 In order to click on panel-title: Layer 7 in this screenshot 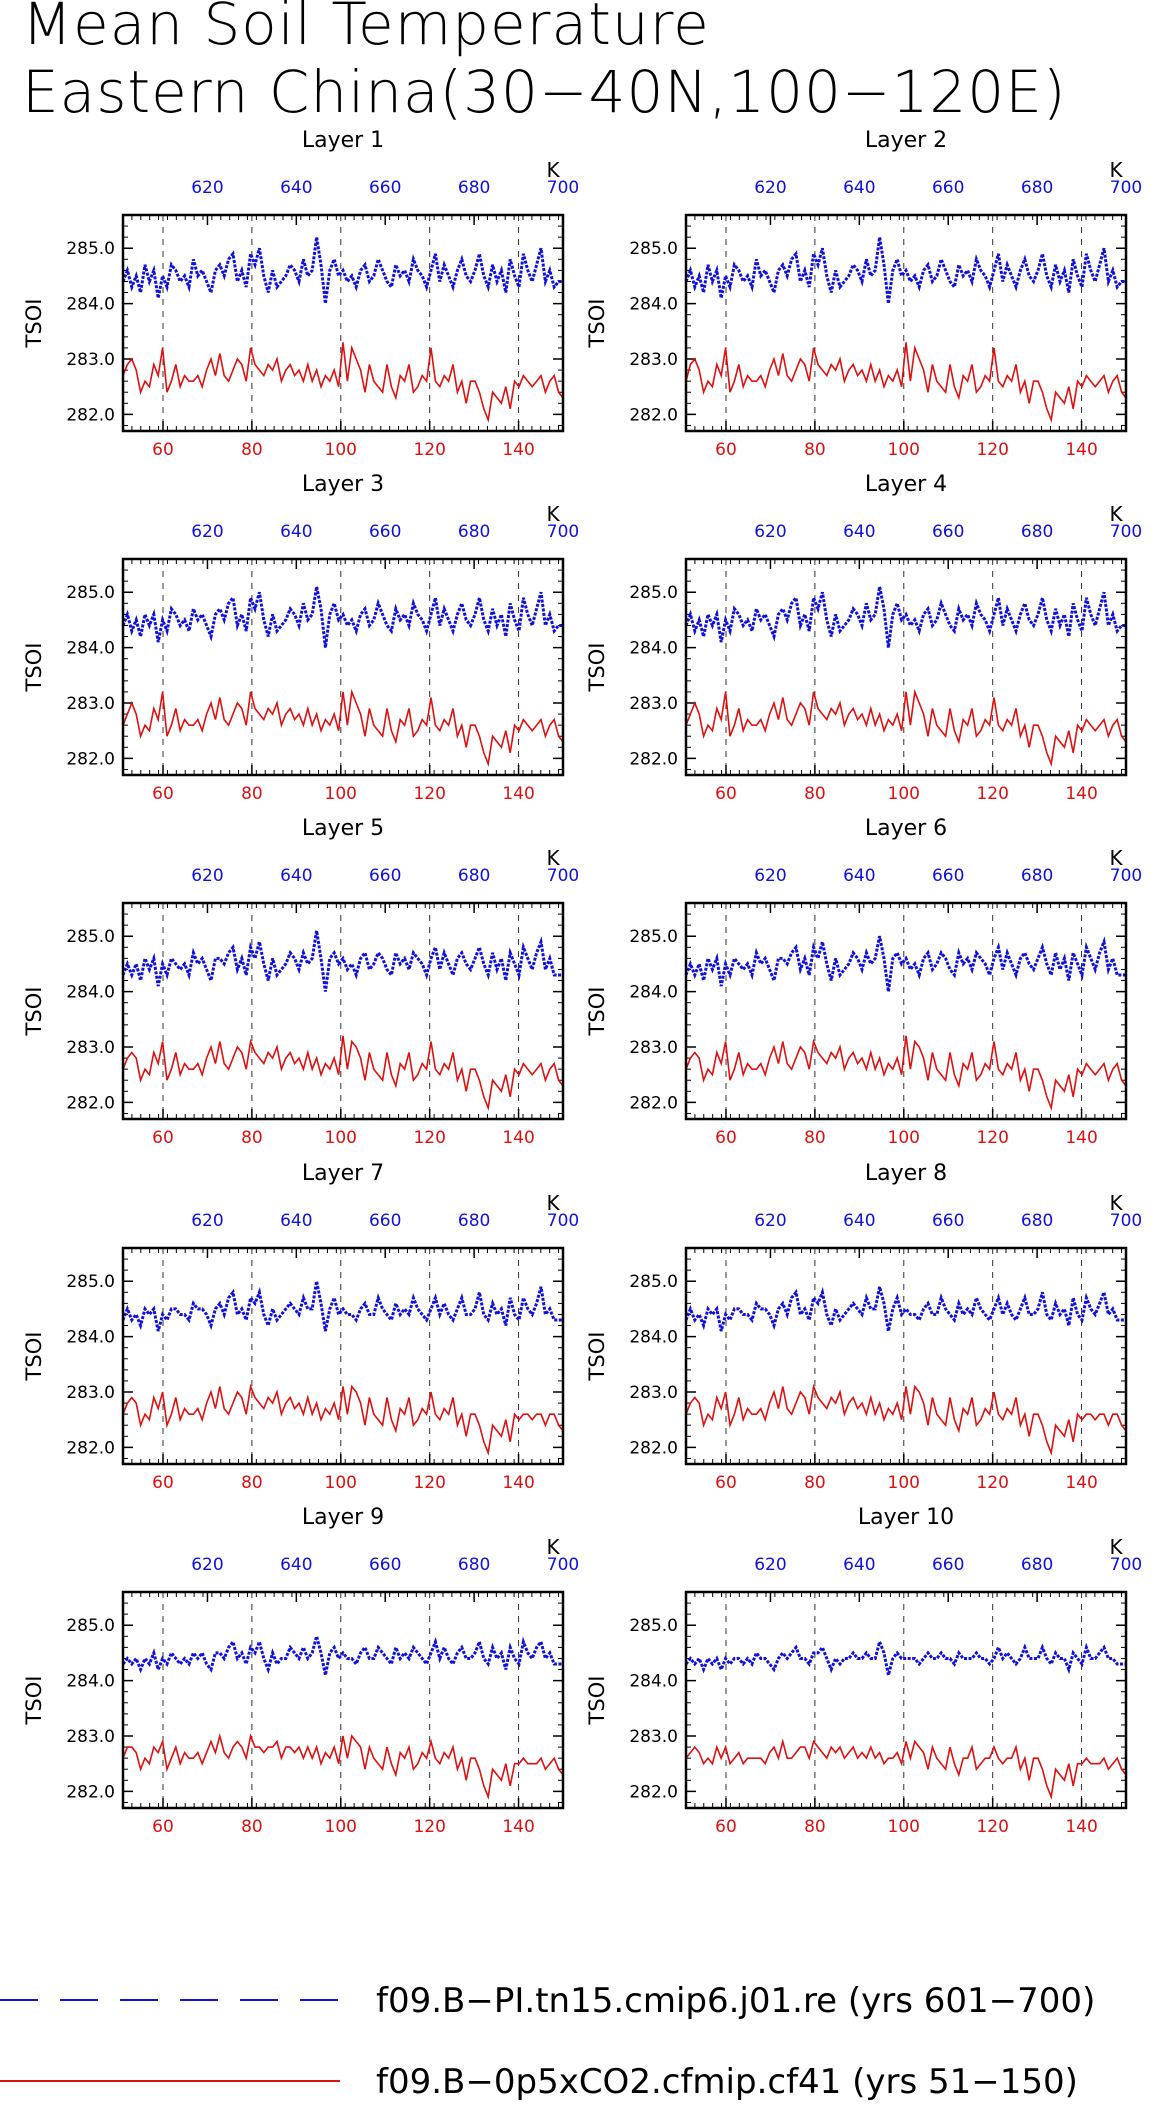, I will do `click(343, 1173)`.